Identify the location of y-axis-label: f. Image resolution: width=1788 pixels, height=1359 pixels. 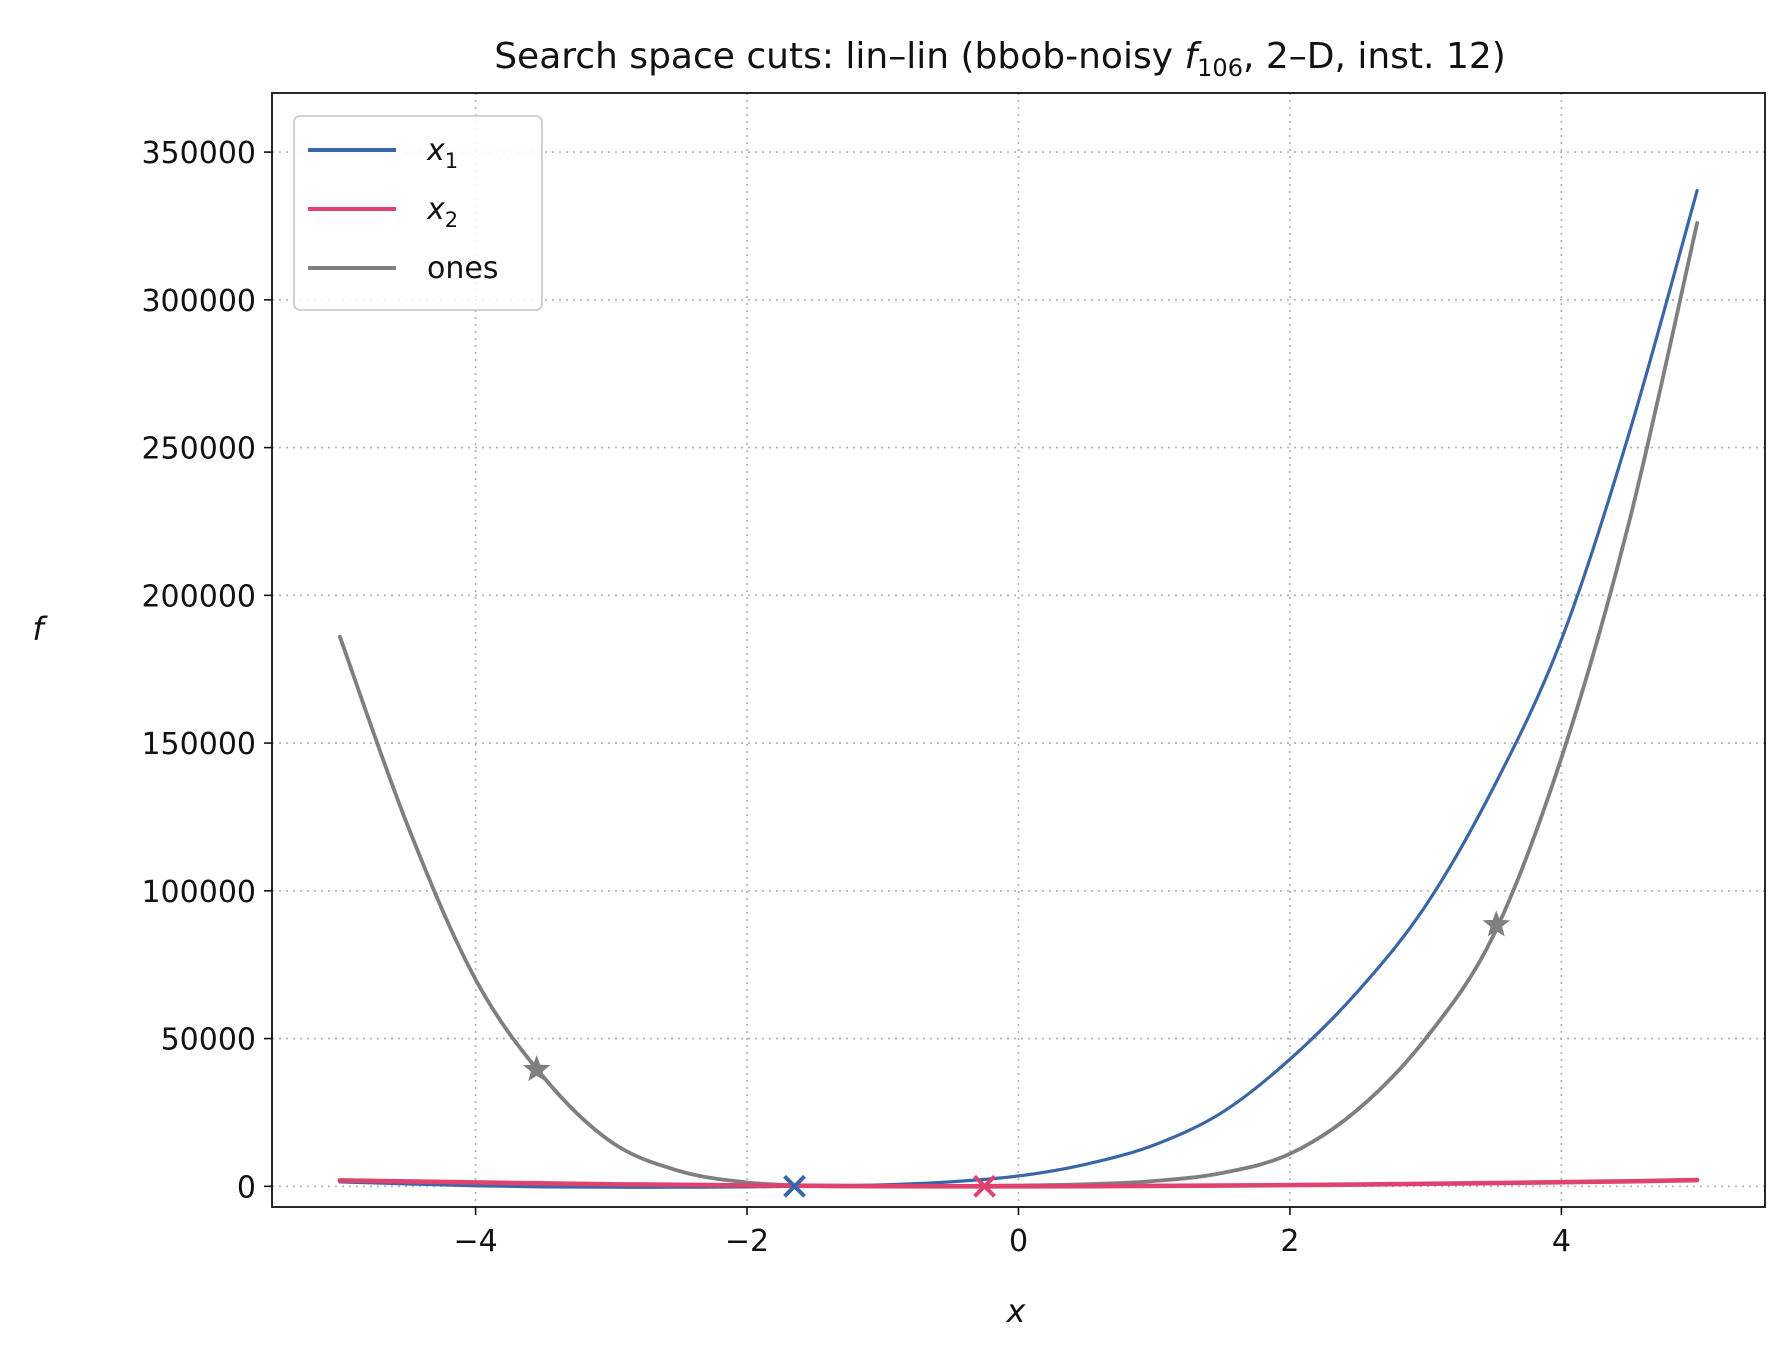
(40, 629).